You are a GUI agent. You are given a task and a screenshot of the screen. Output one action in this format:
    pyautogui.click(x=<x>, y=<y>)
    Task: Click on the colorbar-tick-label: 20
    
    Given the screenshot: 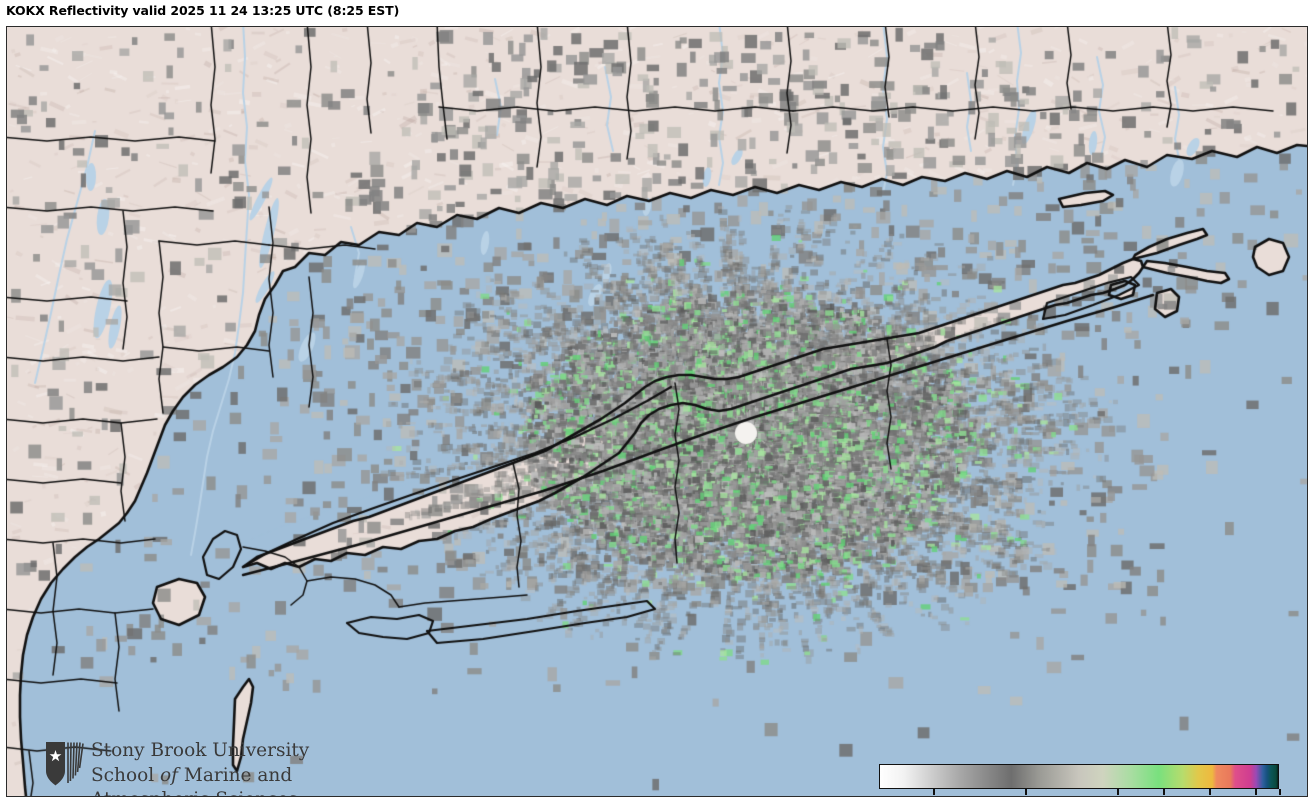 What is the action you would take?
    pyautogui.click(x=1025, y=795)
    